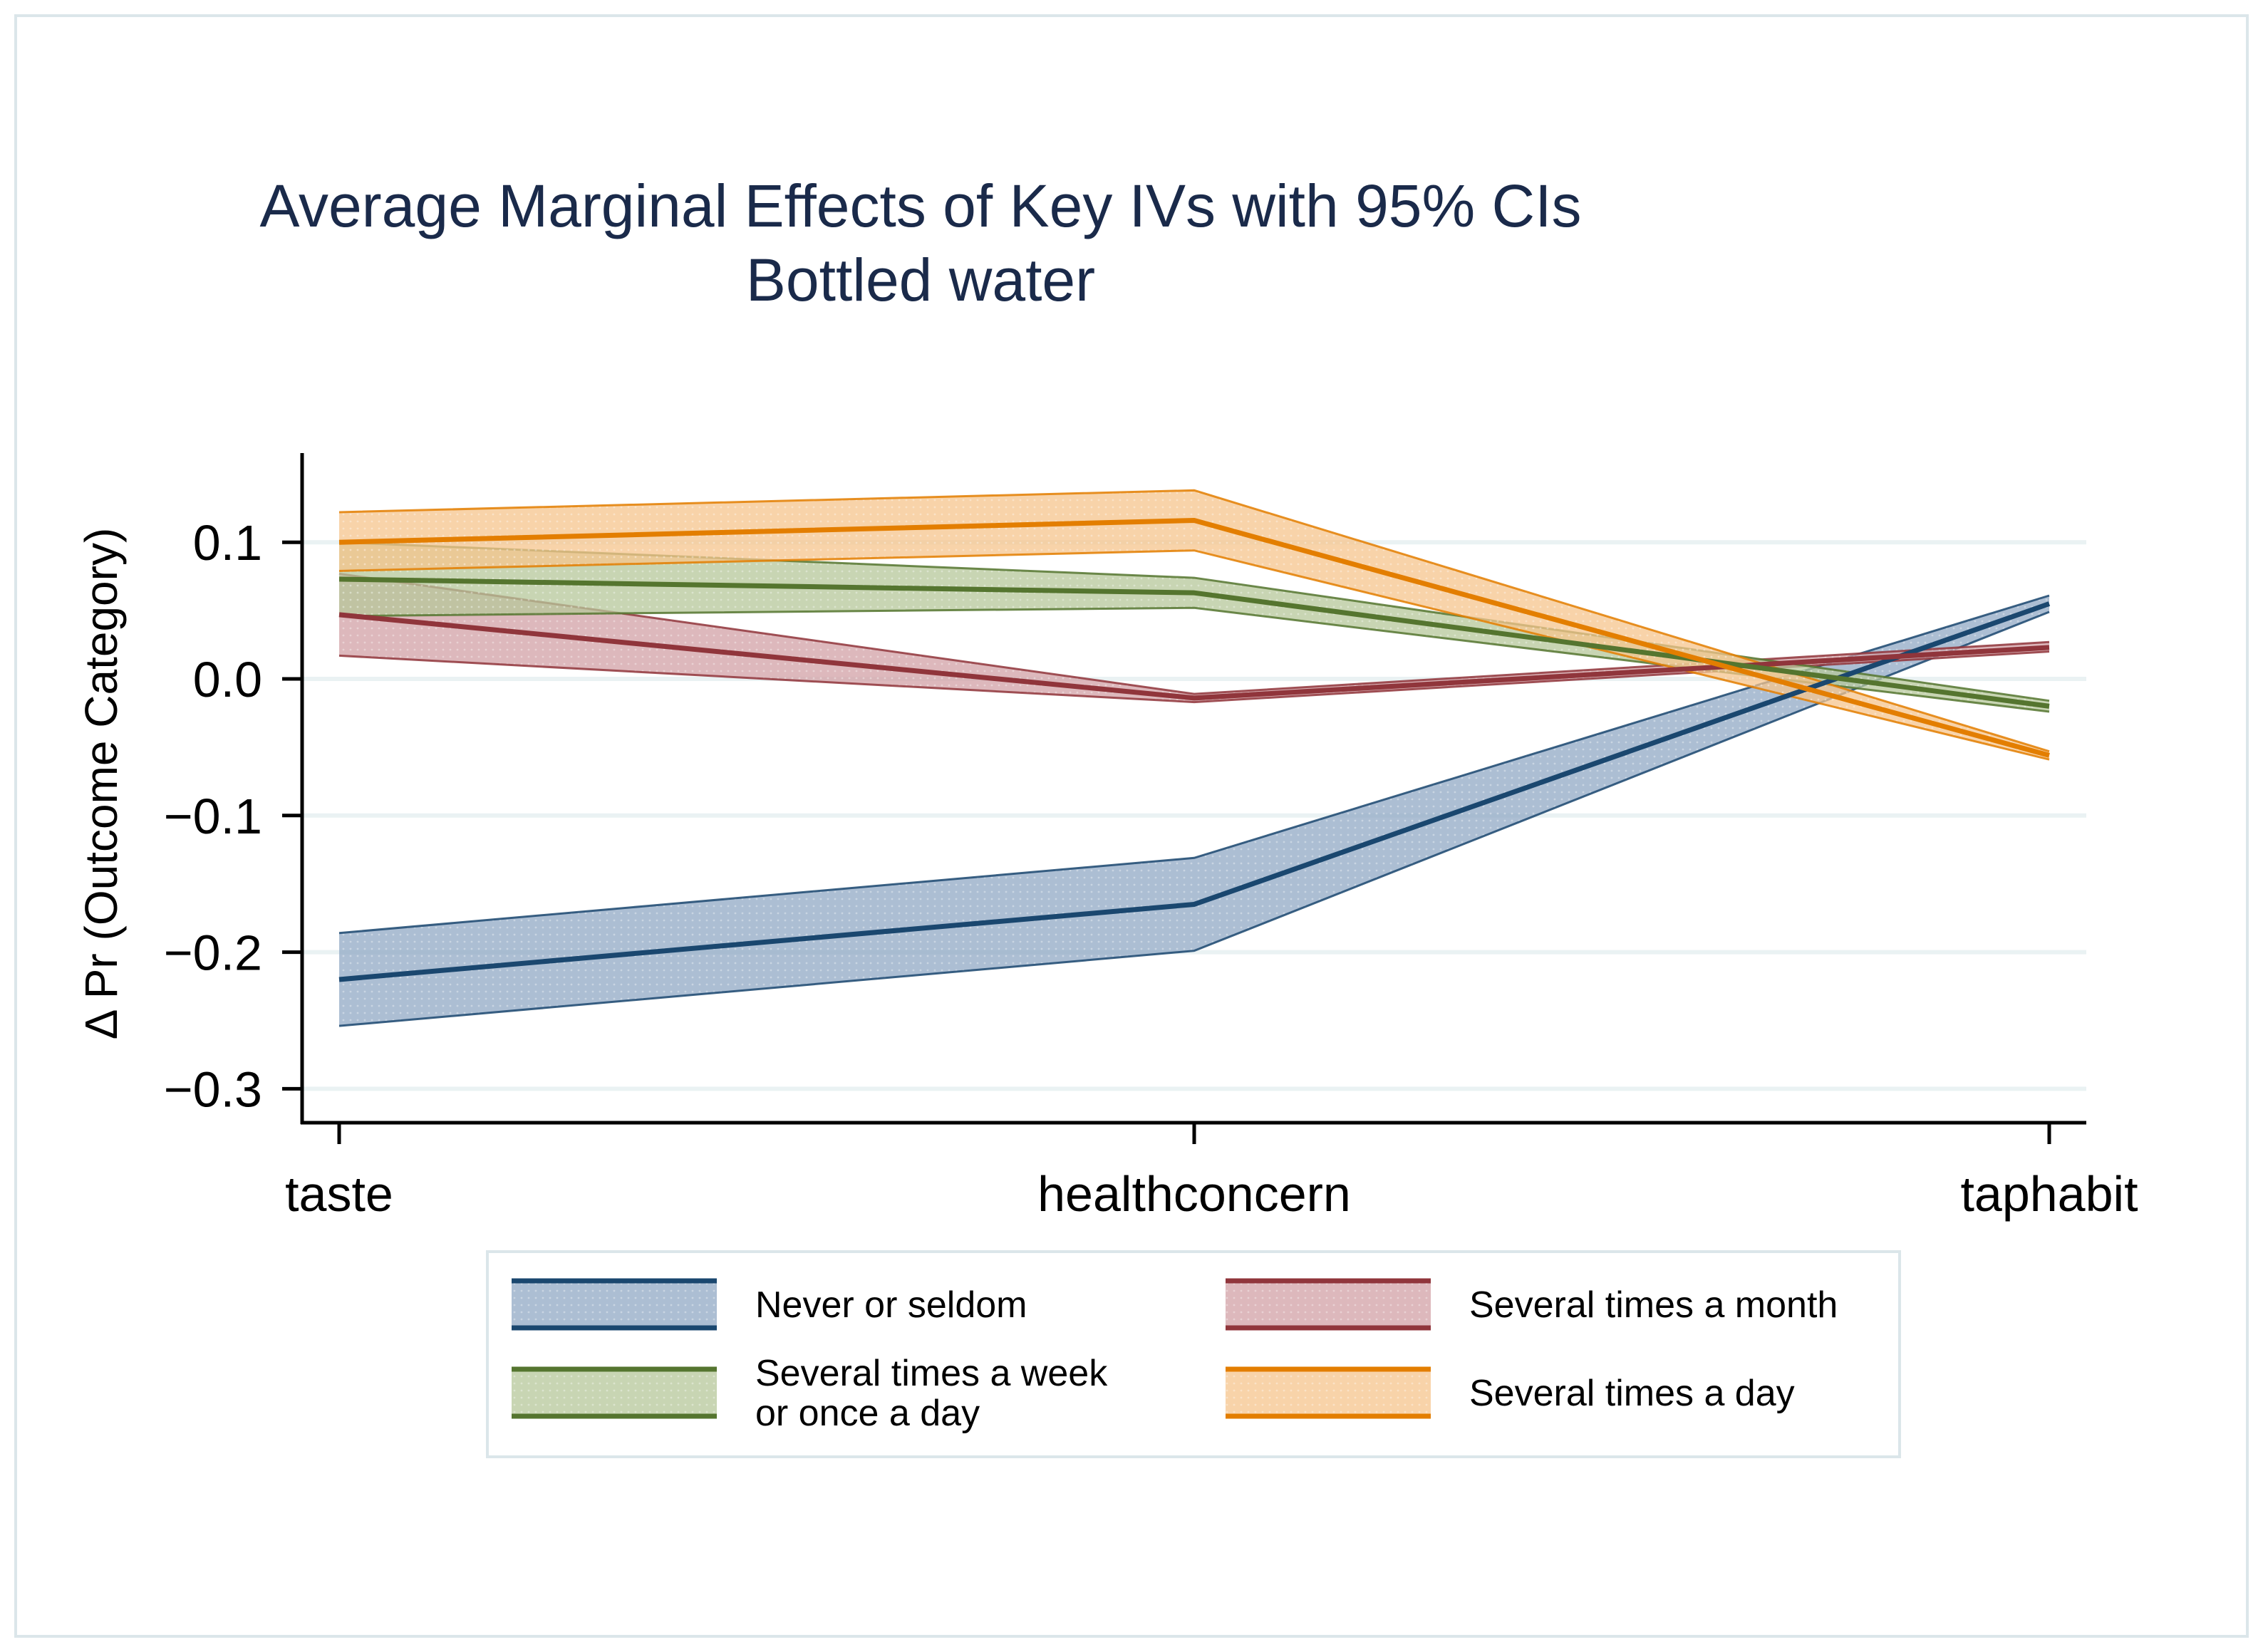 This screenshot has height=1652, width=2263. Describe the element at coordinates (339, 1194) in the screenshot. I see `x-tick-label: taste` at that location.